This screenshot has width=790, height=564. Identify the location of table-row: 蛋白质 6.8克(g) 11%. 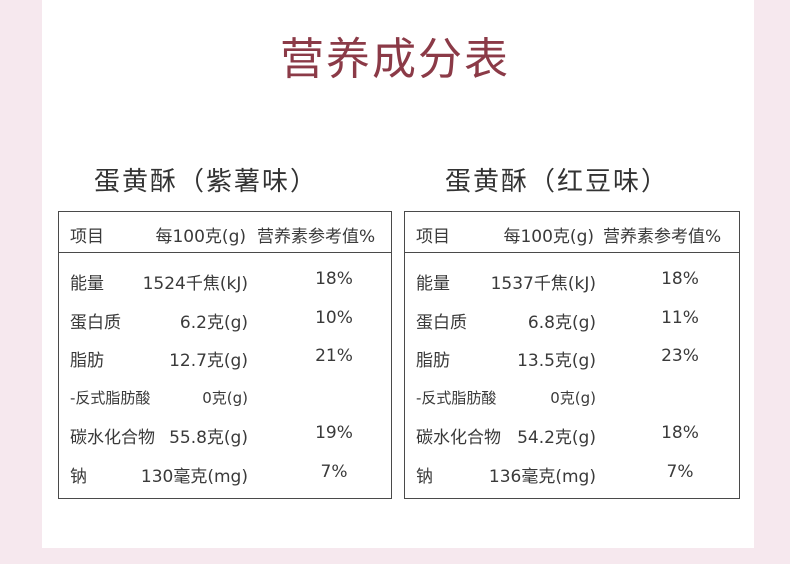
(572, 318).